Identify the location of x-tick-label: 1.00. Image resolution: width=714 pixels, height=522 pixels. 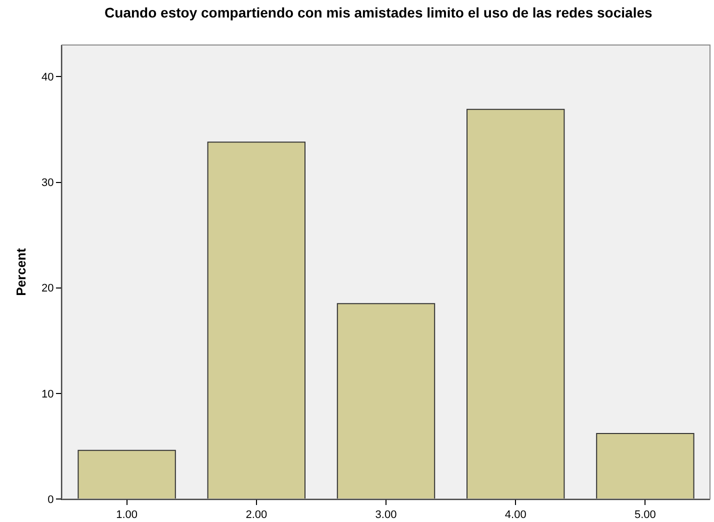
(127, 515).